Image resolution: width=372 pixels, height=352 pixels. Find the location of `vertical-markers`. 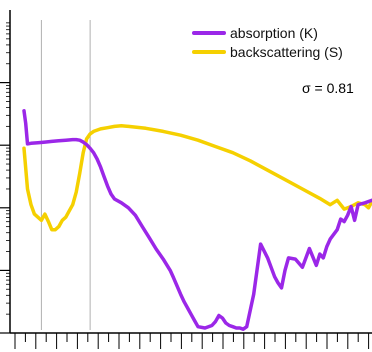

vertical-markers is located at coordinates (65, 175).